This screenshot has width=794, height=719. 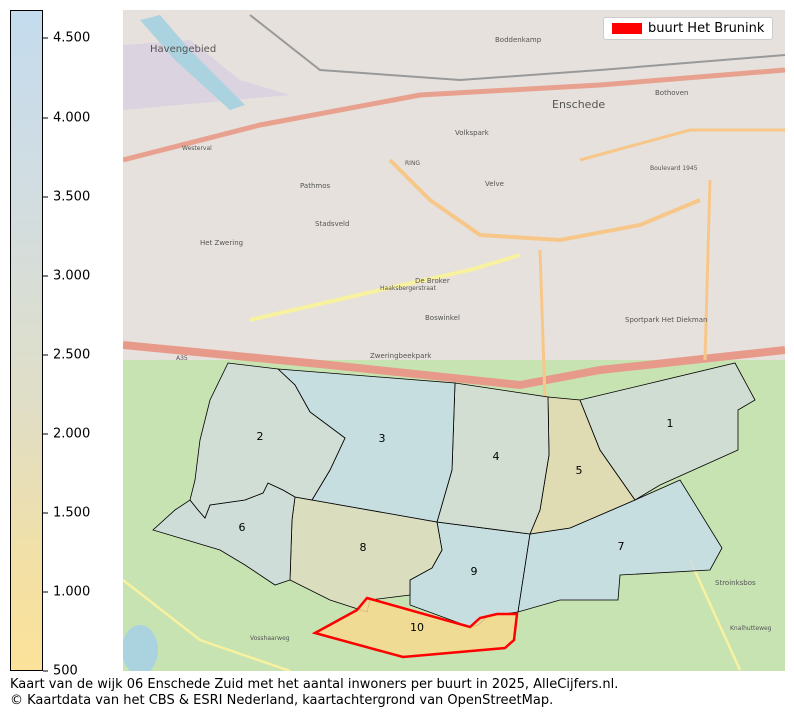 I want to click on haaksbergerstraat, so click(x=385, y=287).